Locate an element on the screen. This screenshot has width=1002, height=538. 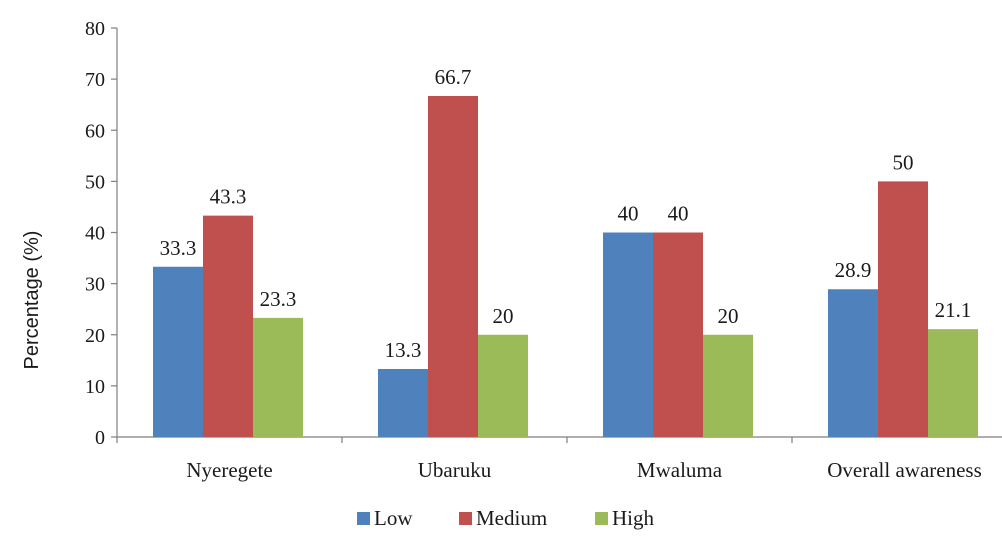
data-label: 13.3 is located at coordinates (403, 350).